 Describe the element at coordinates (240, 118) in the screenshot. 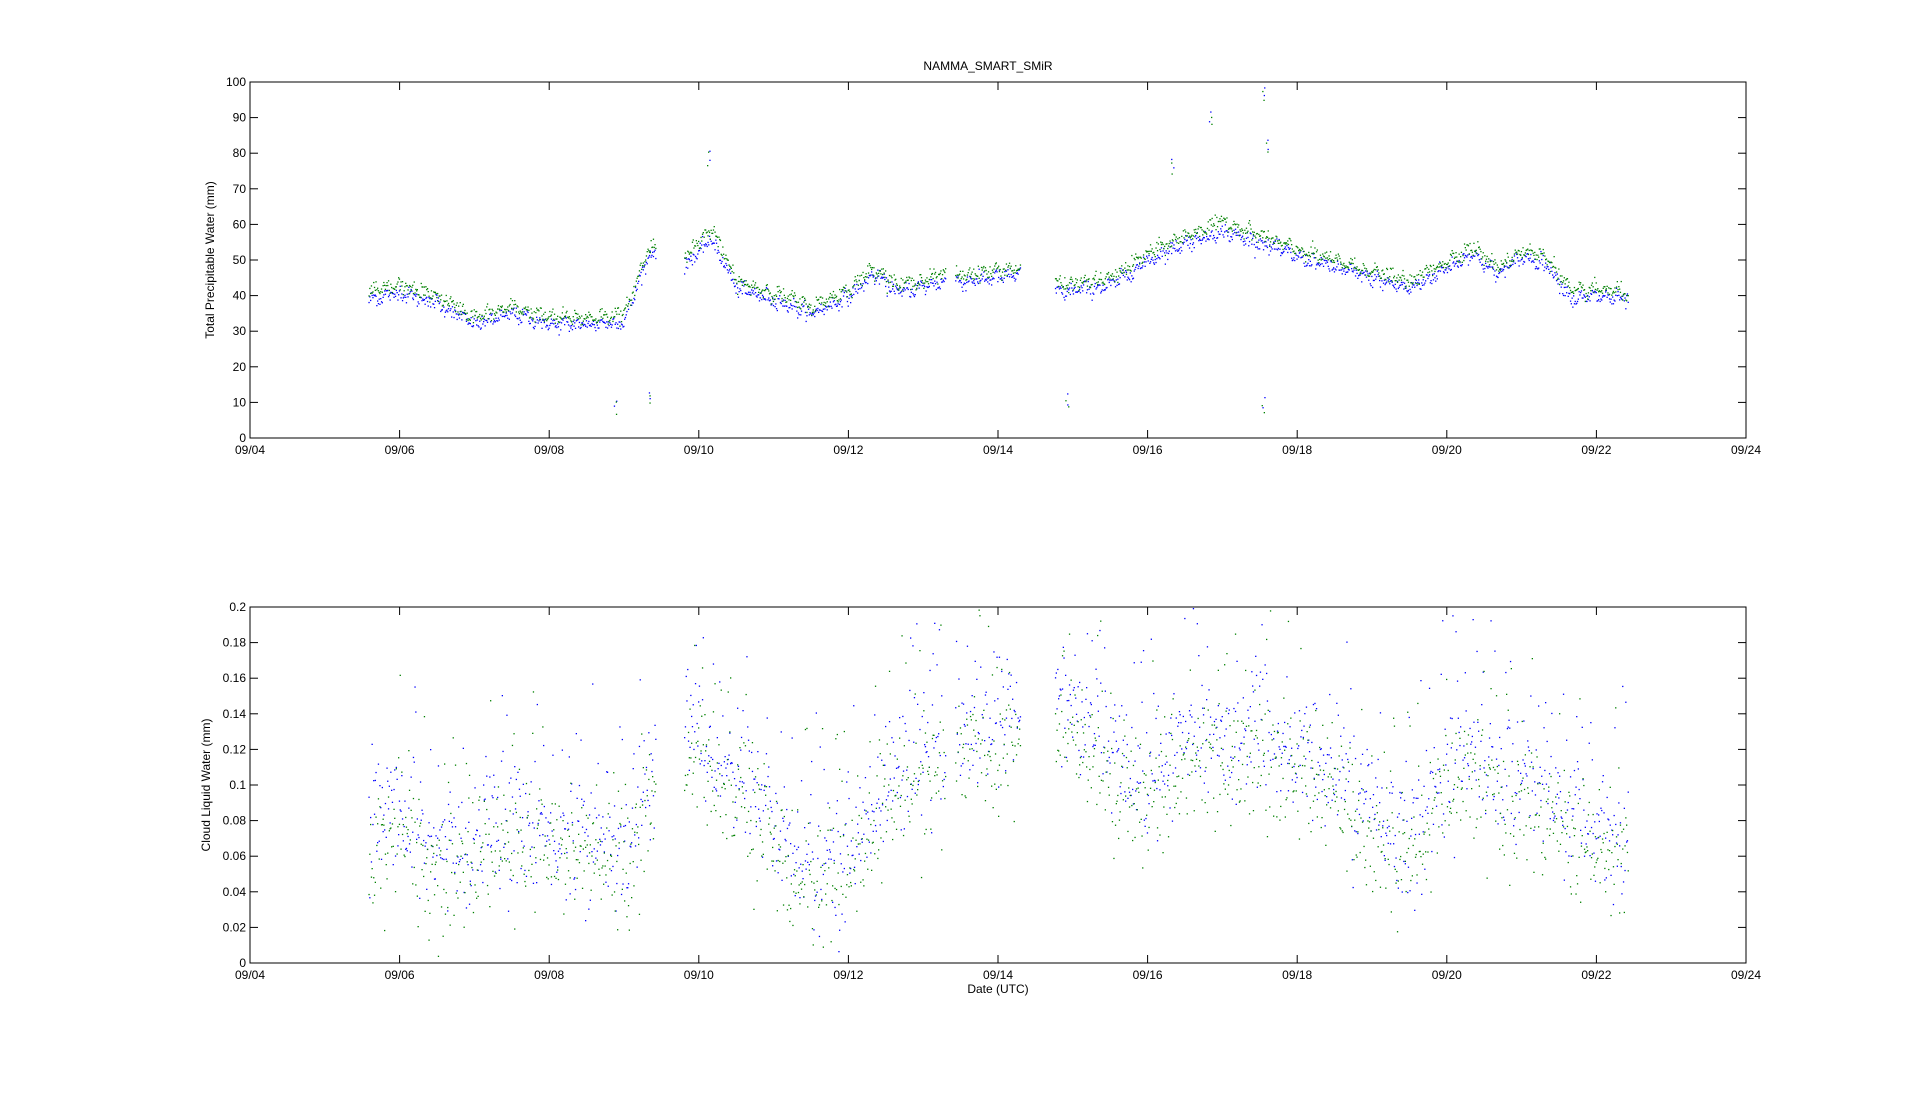

I see `y-tick-label: 90` at that location.